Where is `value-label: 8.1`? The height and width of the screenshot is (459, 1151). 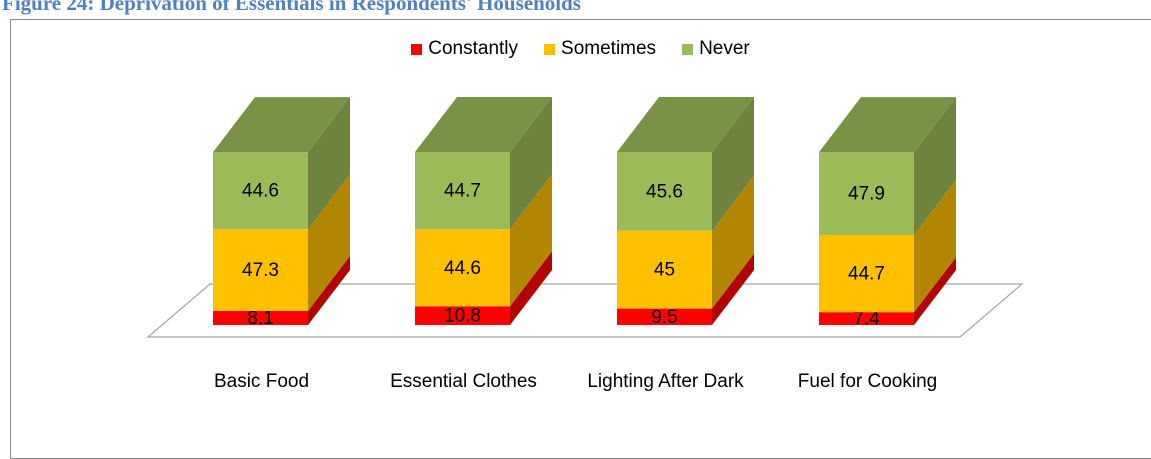
value-label: 8.1 is located at coordinates (260, 318).